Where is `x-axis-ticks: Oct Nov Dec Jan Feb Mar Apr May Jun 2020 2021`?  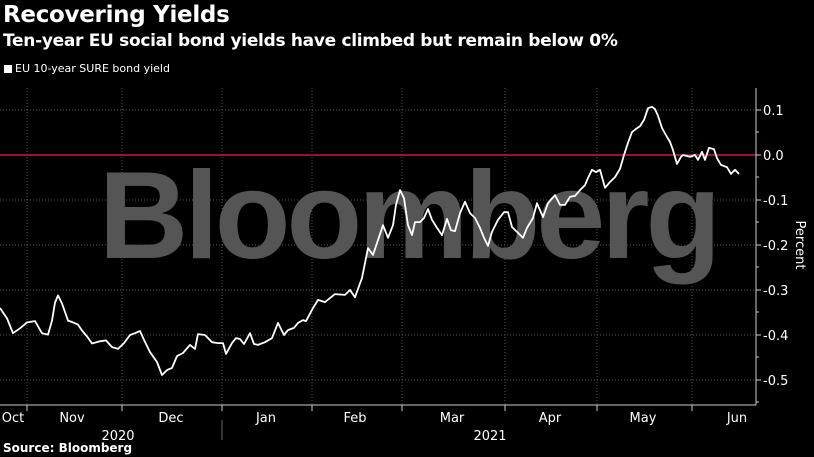
x-axis-ticks: Oct Nov Dec Jan Feb Mar Apr May Jun 2020 2021 is located at coordinates (374, 424).